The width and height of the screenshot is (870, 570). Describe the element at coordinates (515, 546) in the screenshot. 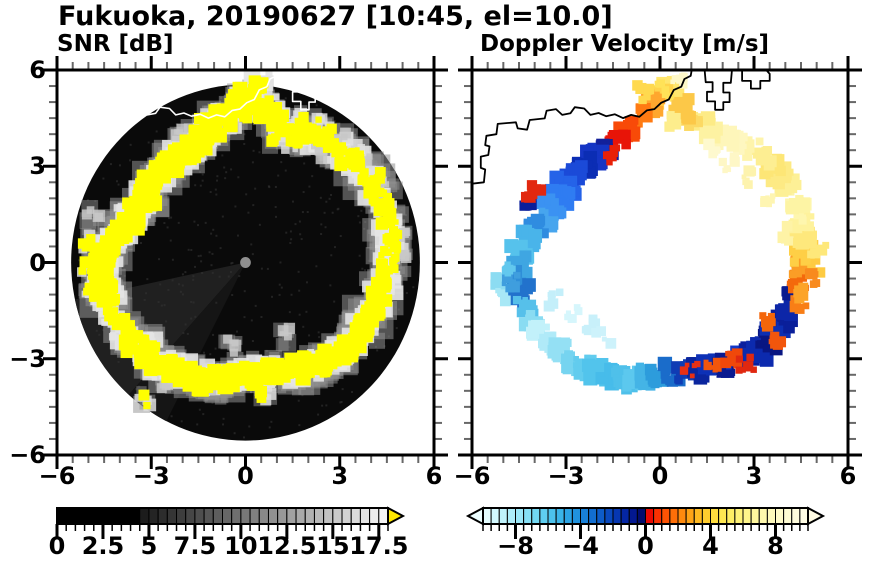

I see `velocity-colorbar-tick-label: −8` at that location.